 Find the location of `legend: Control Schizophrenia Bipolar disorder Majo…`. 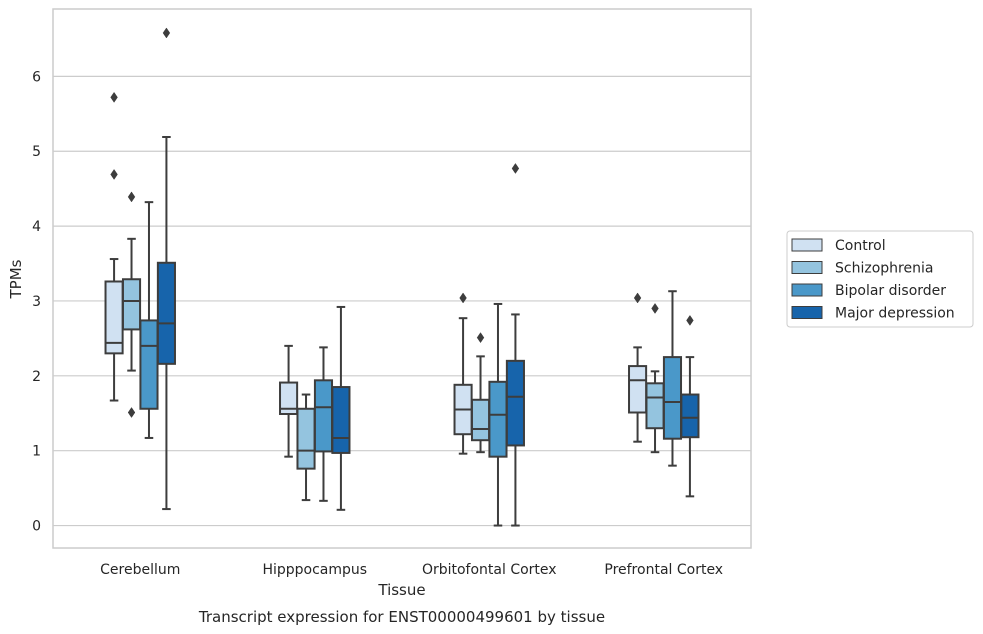

legend: Control Schizophrenia Bipolar disorder Majo… is located at coordinates (880, 279).